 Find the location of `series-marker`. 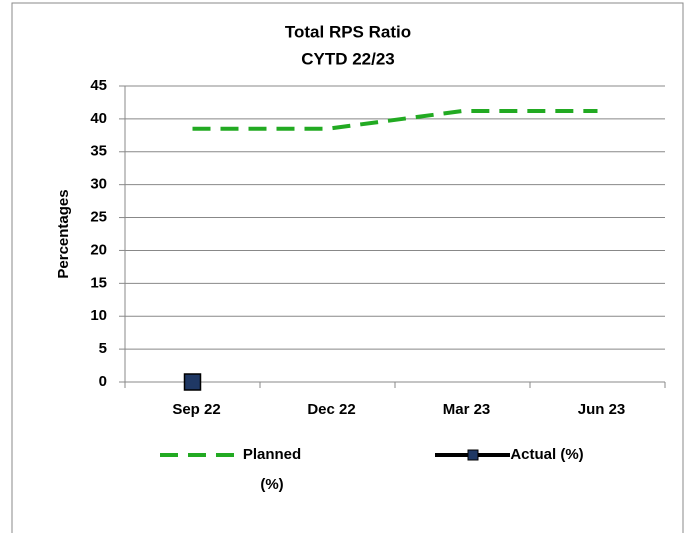

series-marker is located at coordinates (192, 382).